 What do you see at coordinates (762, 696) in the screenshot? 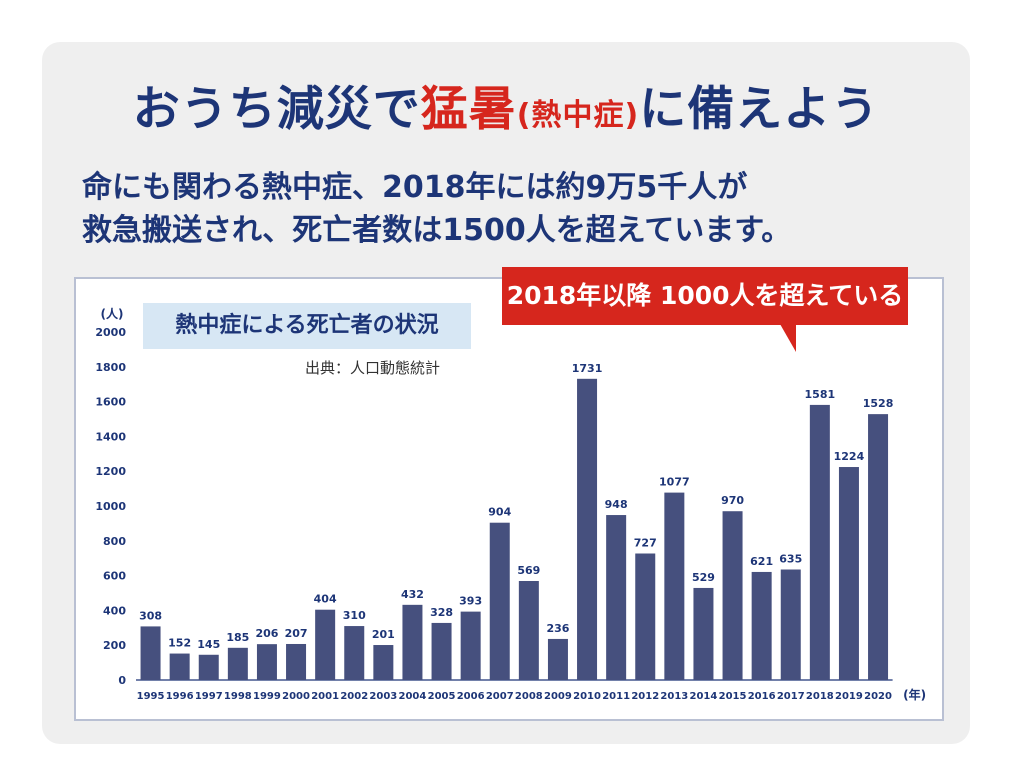
I see `x-tick-label: 2016` at bounding box center [762, 696].